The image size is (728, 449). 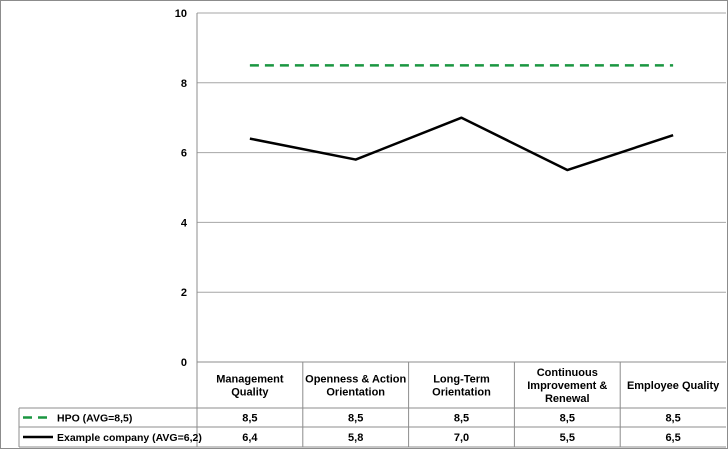 What do you see at coordinates (94, 419) in the screenshot?
I see `legend-label-0: HPO (AVG=8,5)` at bounding box center [94, 419].